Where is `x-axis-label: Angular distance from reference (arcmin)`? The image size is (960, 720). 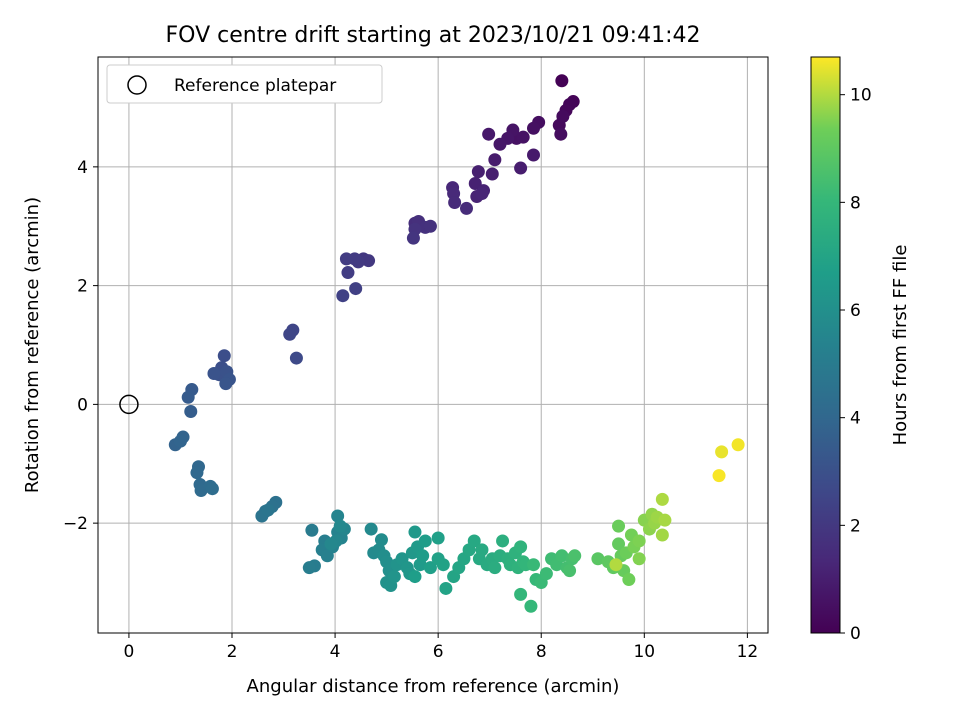 x-axis-label: Angular distance from reference (arcmin) is located at coordinates (433, 686).